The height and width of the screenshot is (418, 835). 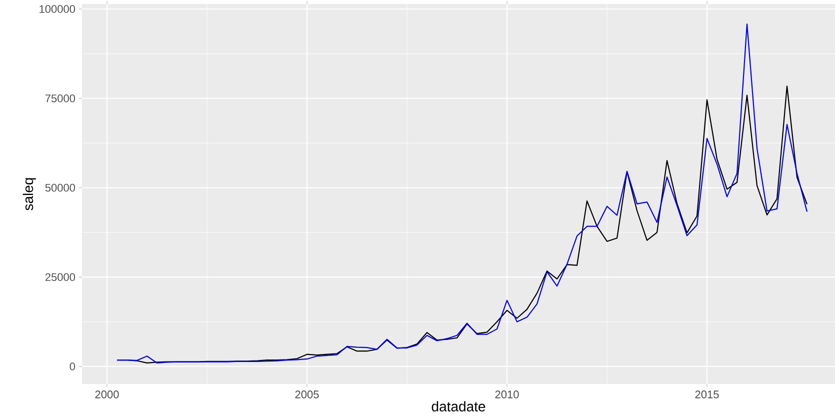 What do you see at coordinates (29, 194) in the screenshot?
I see `y-axis-title: saleq` at bounding box center [29, 194].